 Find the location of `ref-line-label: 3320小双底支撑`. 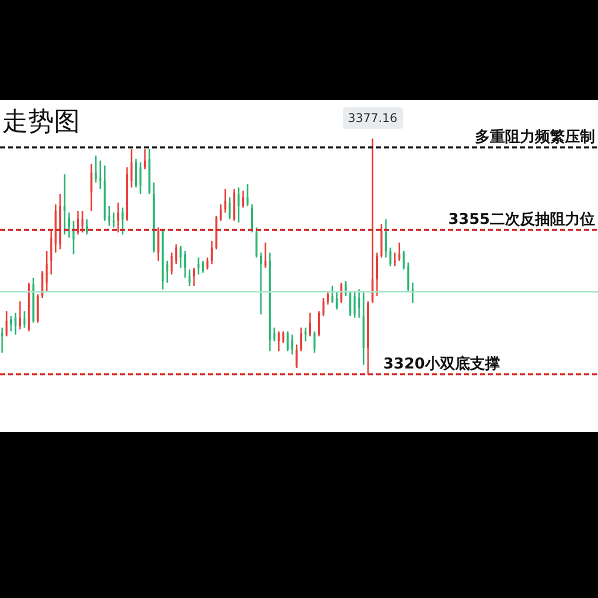

ref-line-label: 3320小双底支撑 is located at coordinates (441, 363).